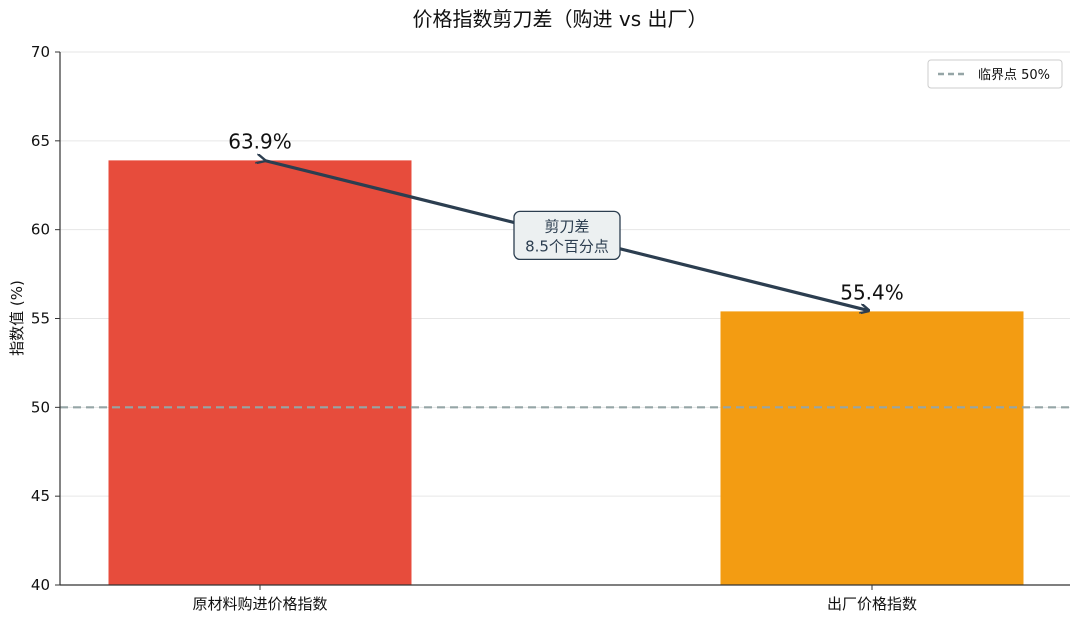 The height and width of the screenshot is (625, 1080). Describe the element at coordinates (872, 292) in the screenshot. I see `bar-value-label: 55.4%` at that location.